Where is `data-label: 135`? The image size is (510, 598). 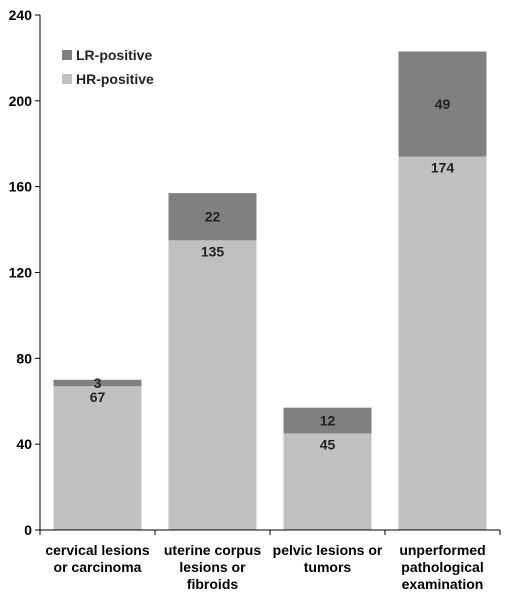 data-label: 135 is located at coordinates (213, 251).